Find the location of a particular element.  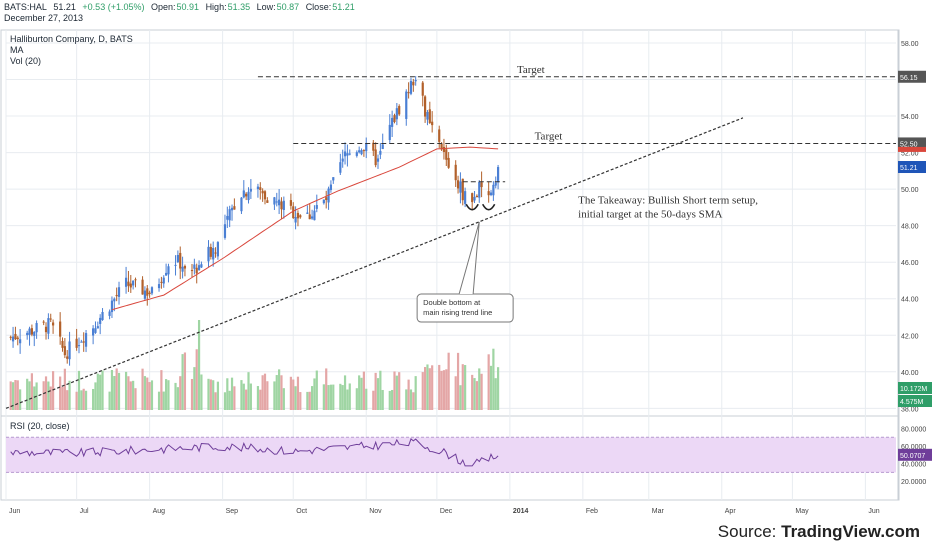

source-credit: Source: TradingView.com is located at coordinates (819, 532).